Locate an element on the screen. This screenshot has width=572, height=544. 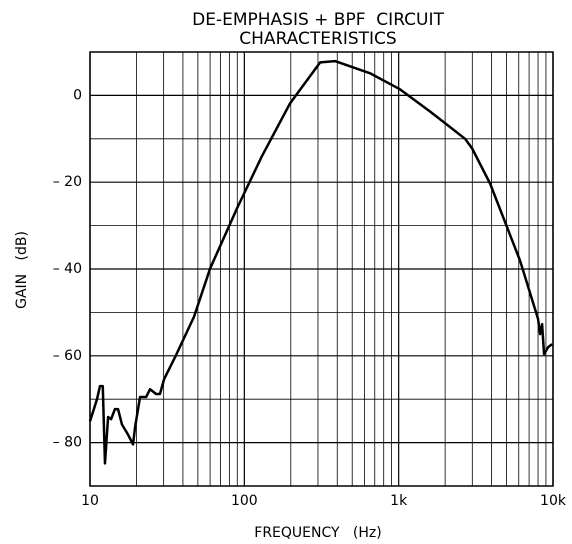
chart-title: DE-EMPHASIS + BPF CIRCUIT is located at coordinates (318, 20).